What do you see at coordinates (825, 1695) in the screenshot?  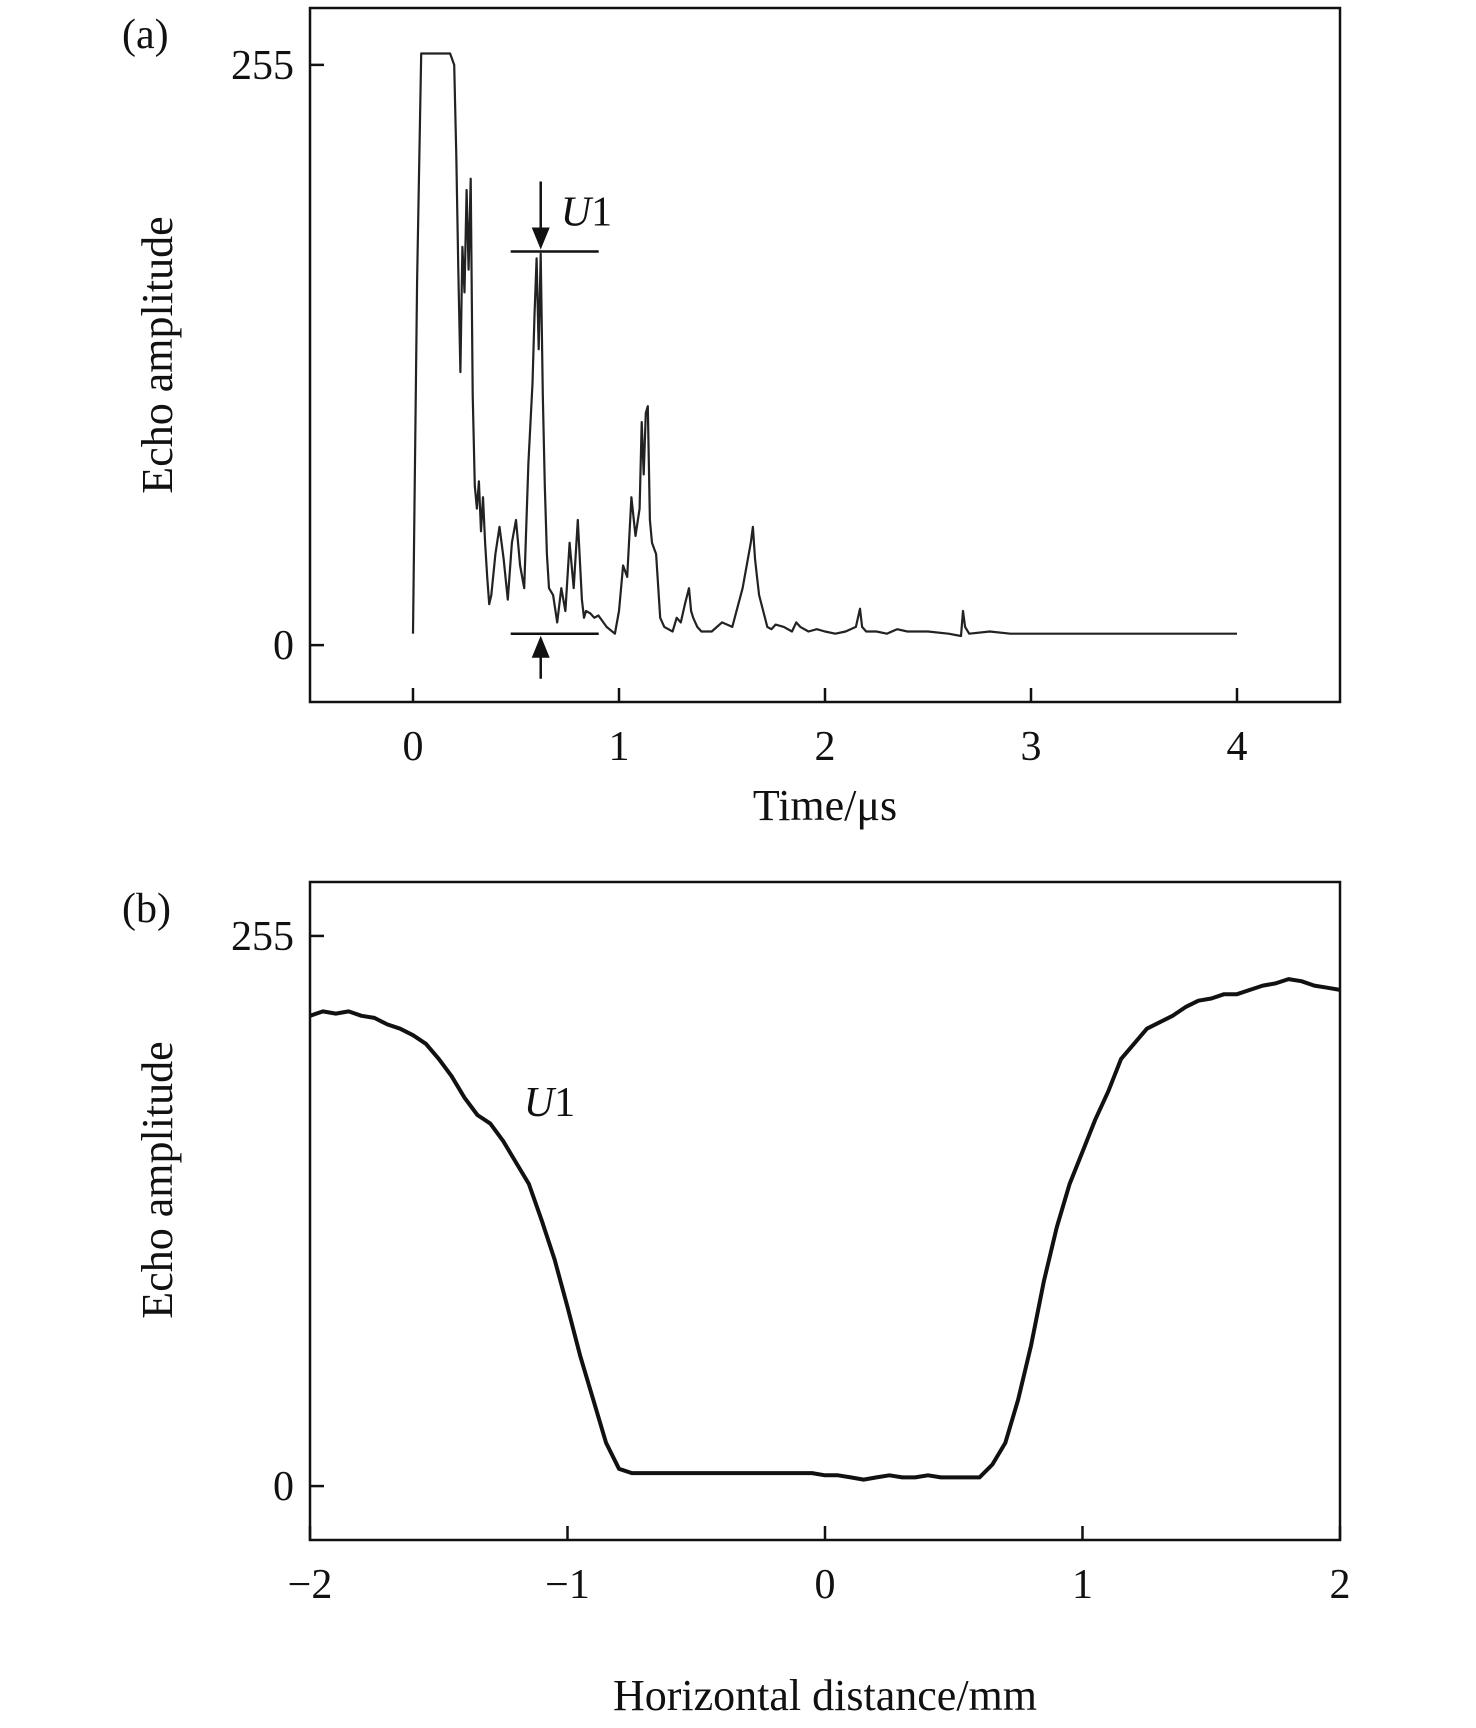 I see `x-axis-label-b: Horizontal distance/mm` at bounding box center [825, 1695].